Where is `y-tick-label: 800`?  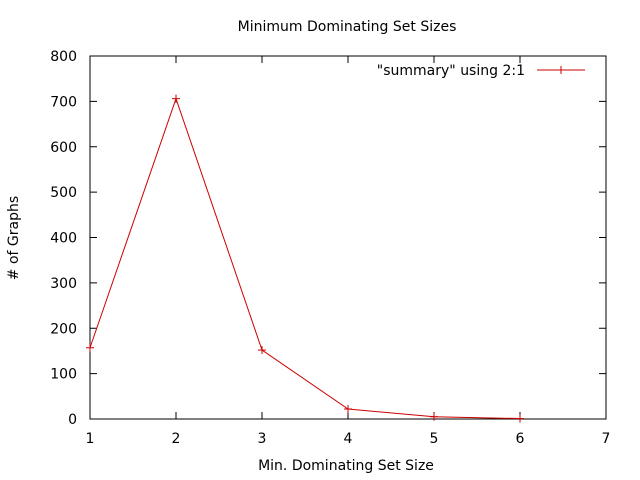 y-tick-label: 800 is located at coordinates (63, 57).